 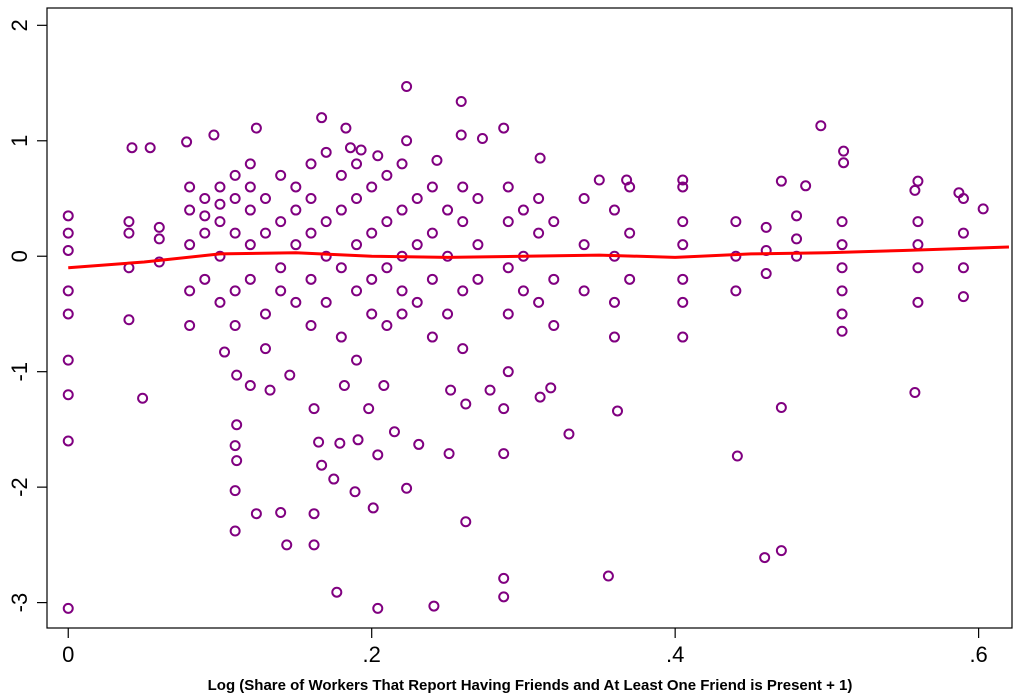 What do you see at coordinates (19, 25) in the screenshot?
I see `y-tick-label: 2` at bounding box center [19, 25].